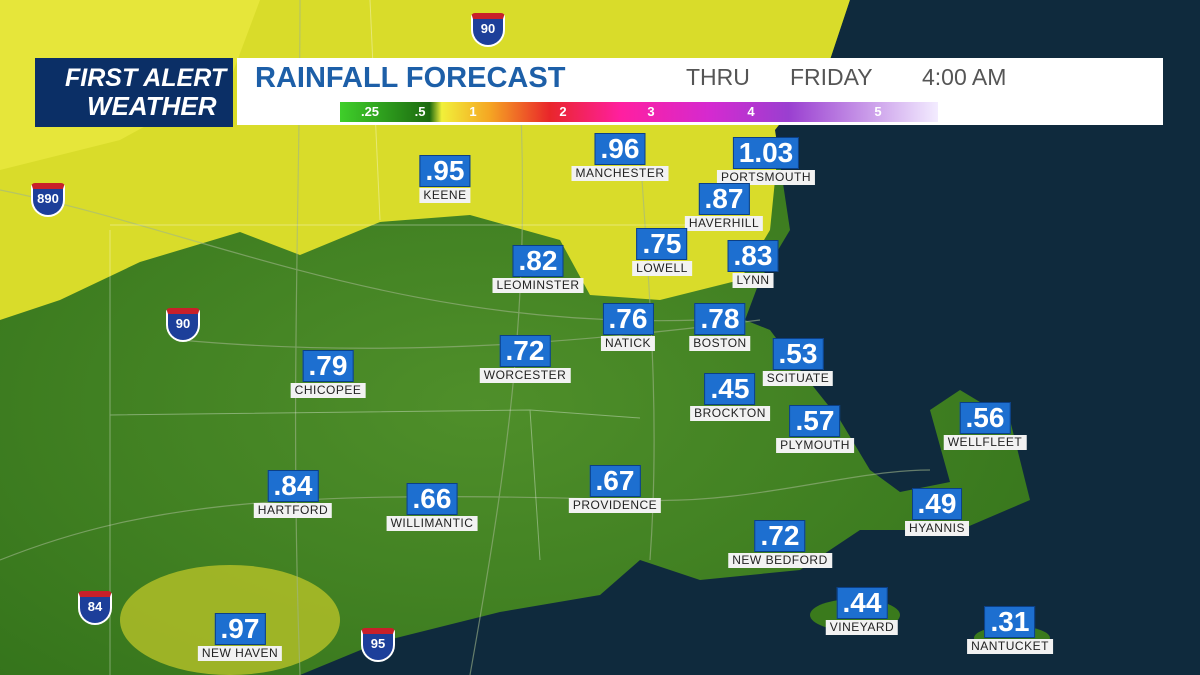 The width and height of the screenshot is (1200, 675). I want to click on rain-total: .67, so click(615, 481).